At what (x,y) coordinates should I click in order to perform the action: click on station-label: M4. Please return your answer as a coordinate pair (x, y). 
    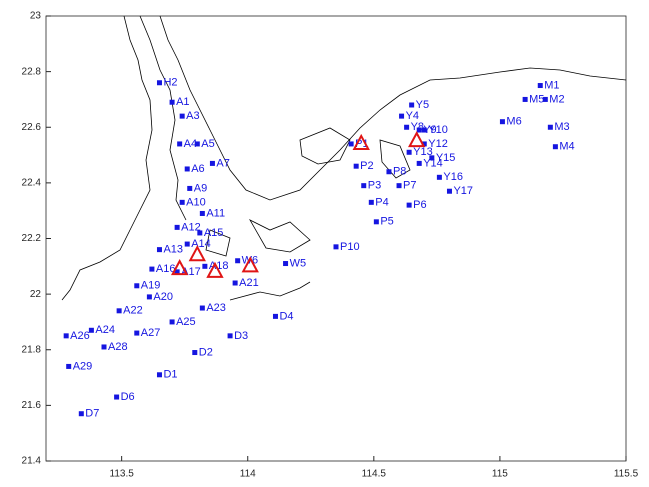
    Looking at the image, I should click on (566, 147).